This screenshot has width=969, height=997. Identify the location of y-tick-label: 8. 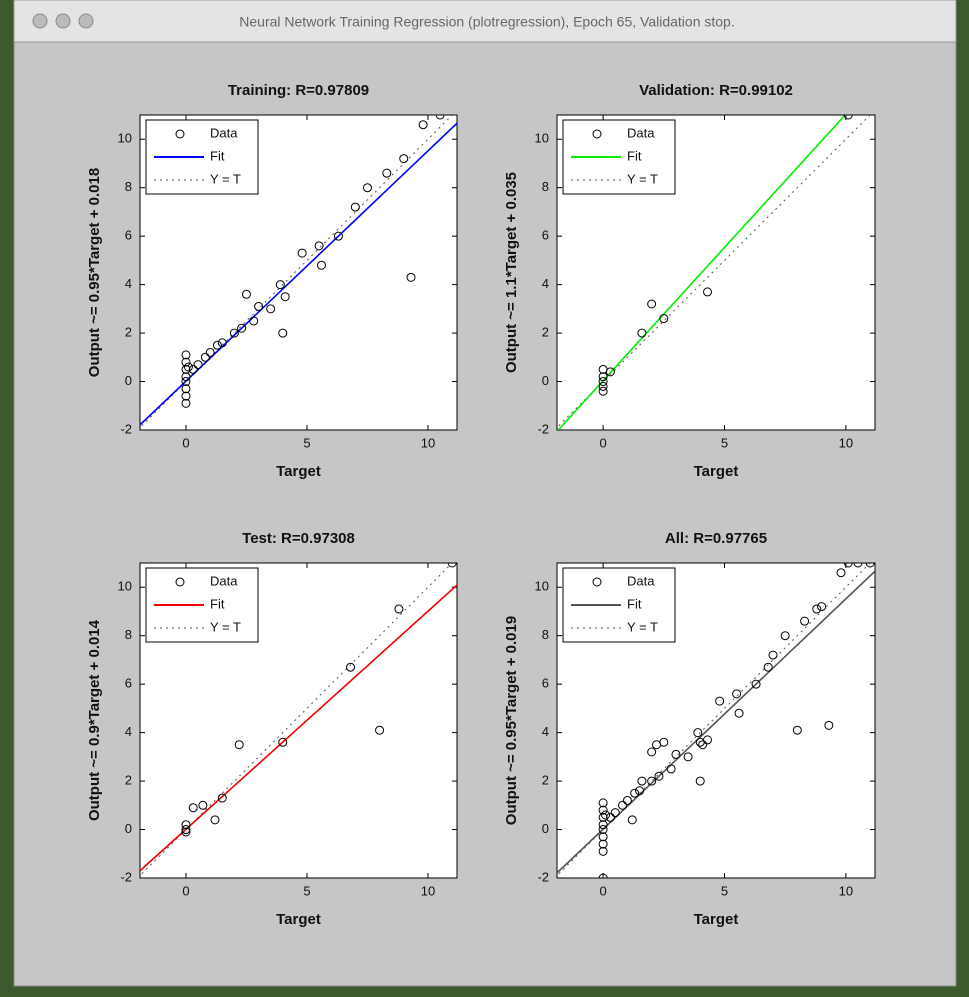
(128, 634).